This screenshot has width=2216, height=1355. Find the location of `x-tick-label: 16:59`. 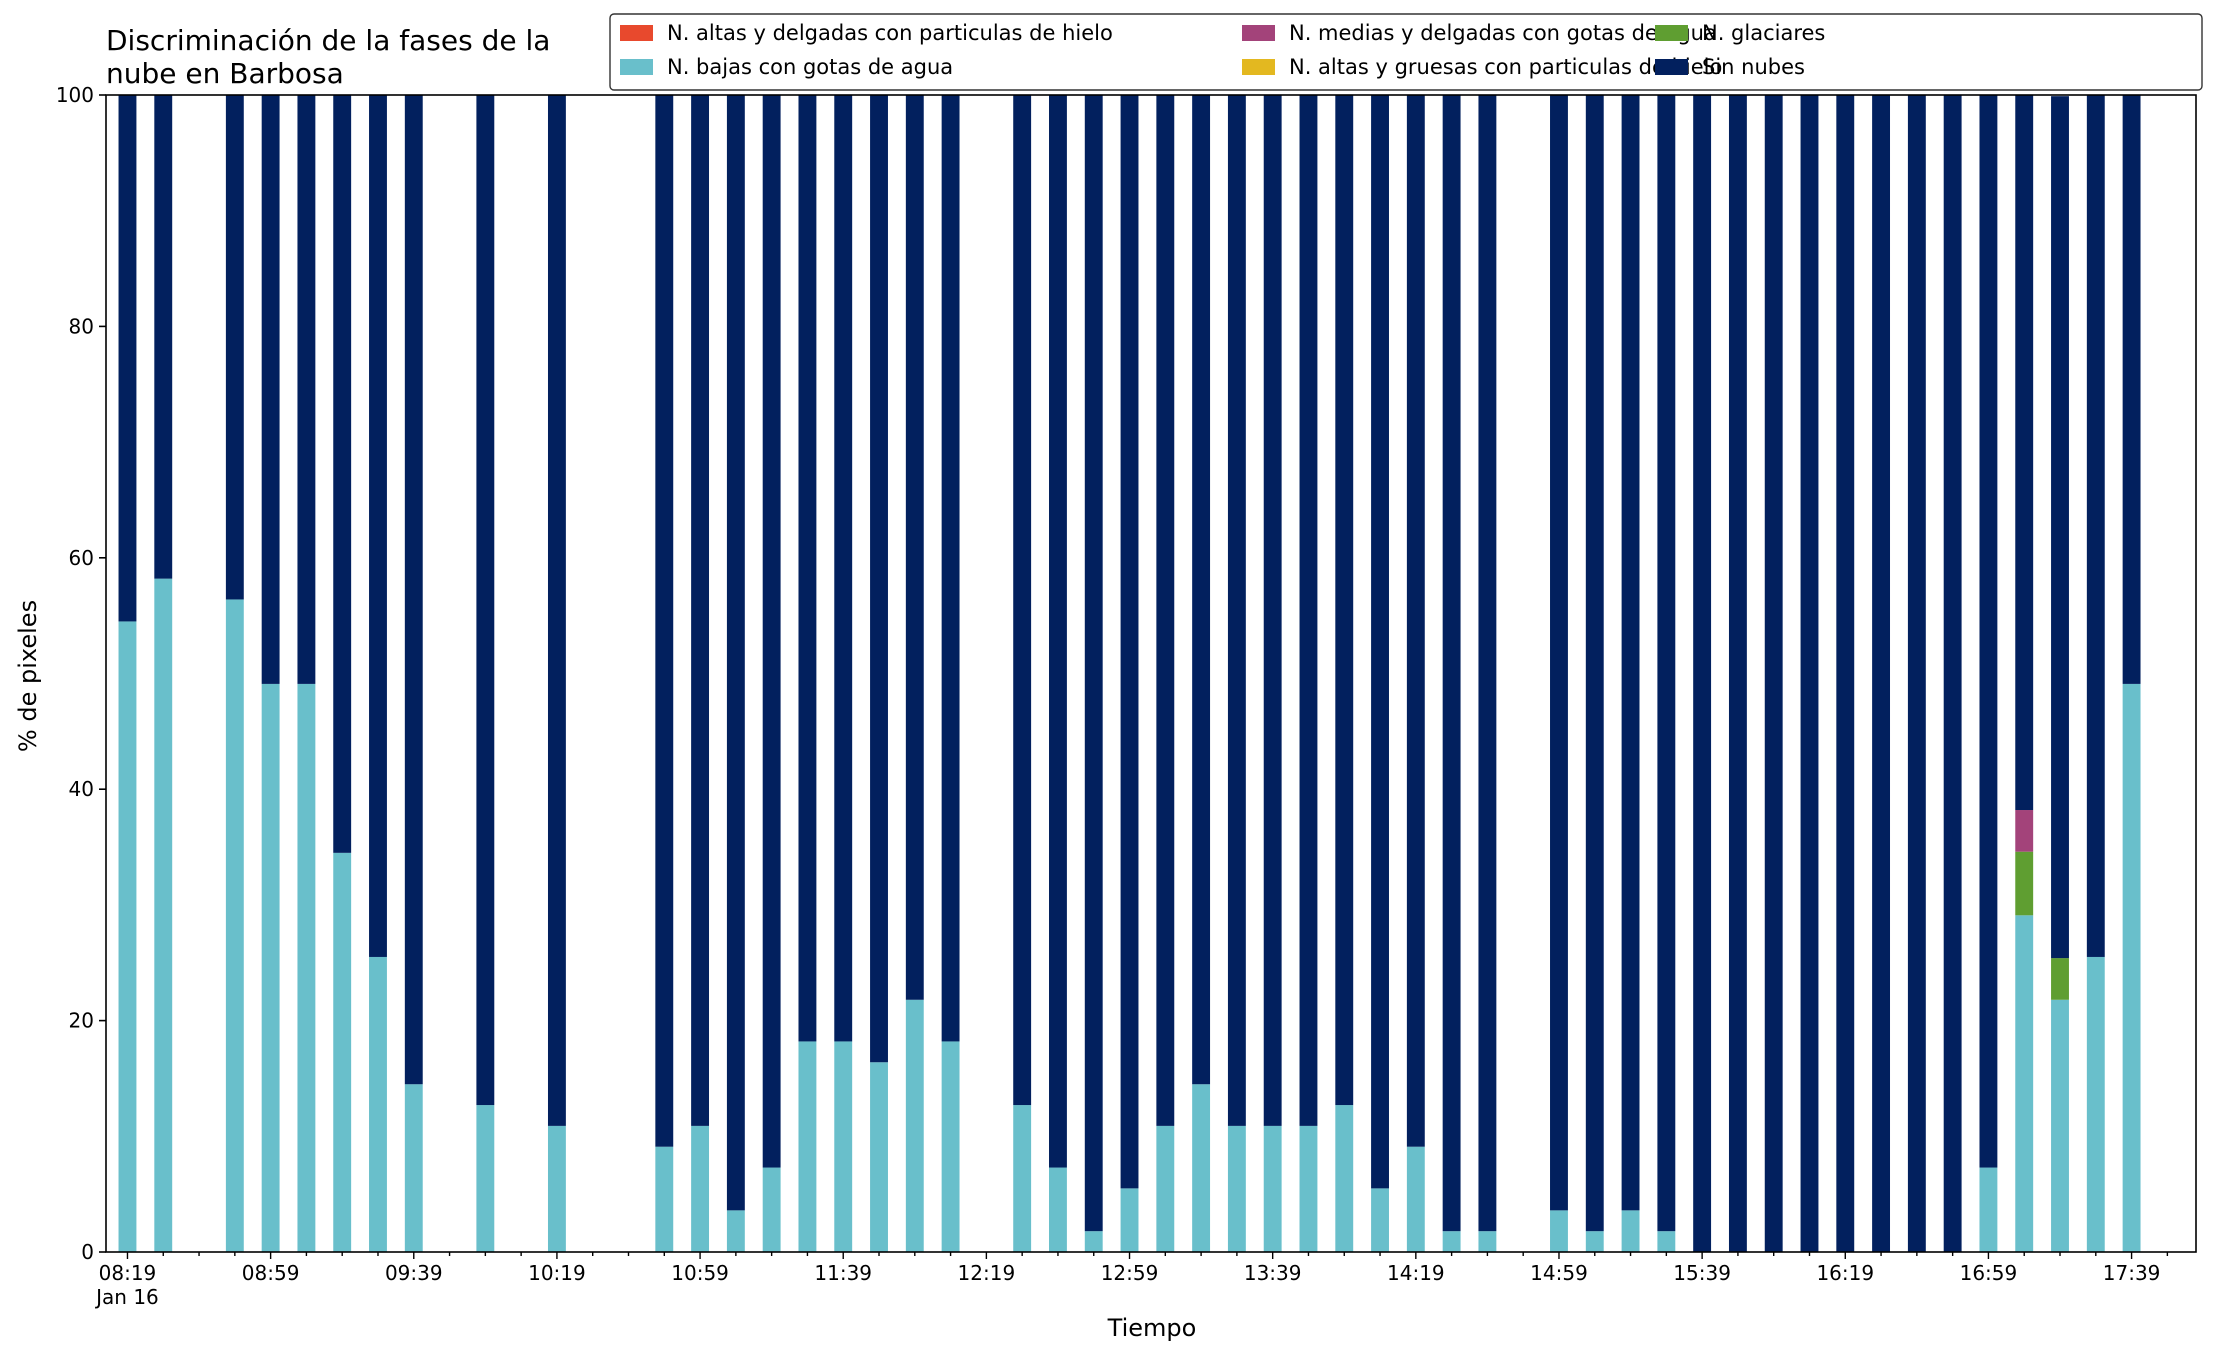

x-tick-label: 16:59 is located at coordinates (1989, 1273).